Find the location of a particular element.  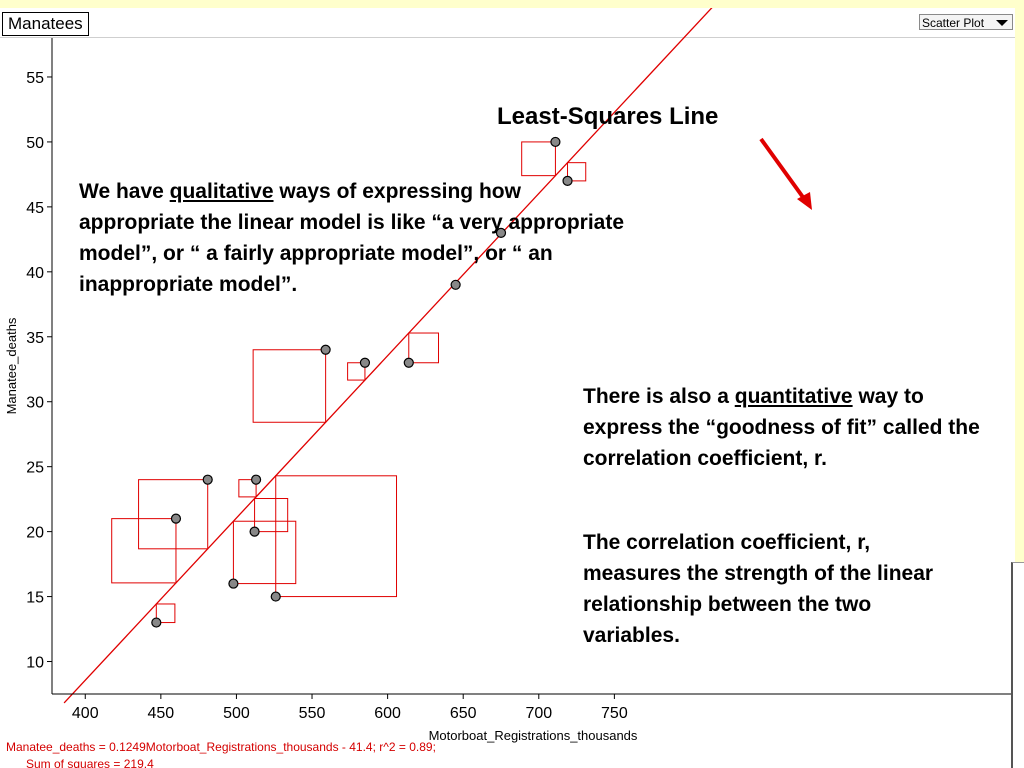

x-ticks: 400 450 500 550 600 650 700 750 is located at coordinates (350, 708).